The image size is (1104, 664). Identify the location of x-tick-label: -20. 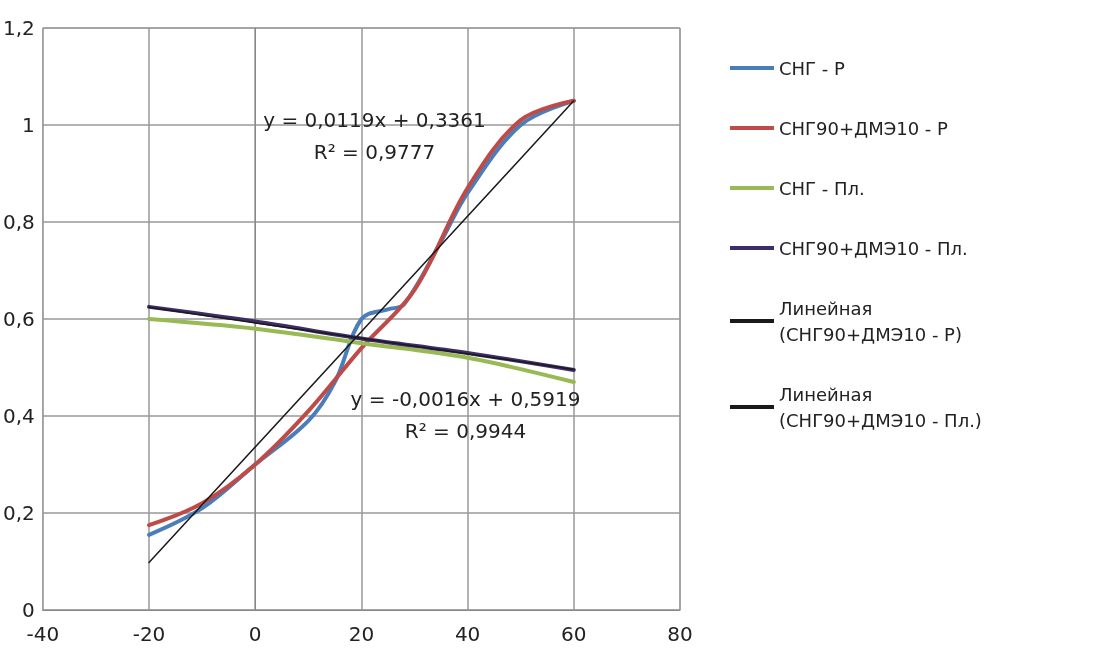
(149, 634).